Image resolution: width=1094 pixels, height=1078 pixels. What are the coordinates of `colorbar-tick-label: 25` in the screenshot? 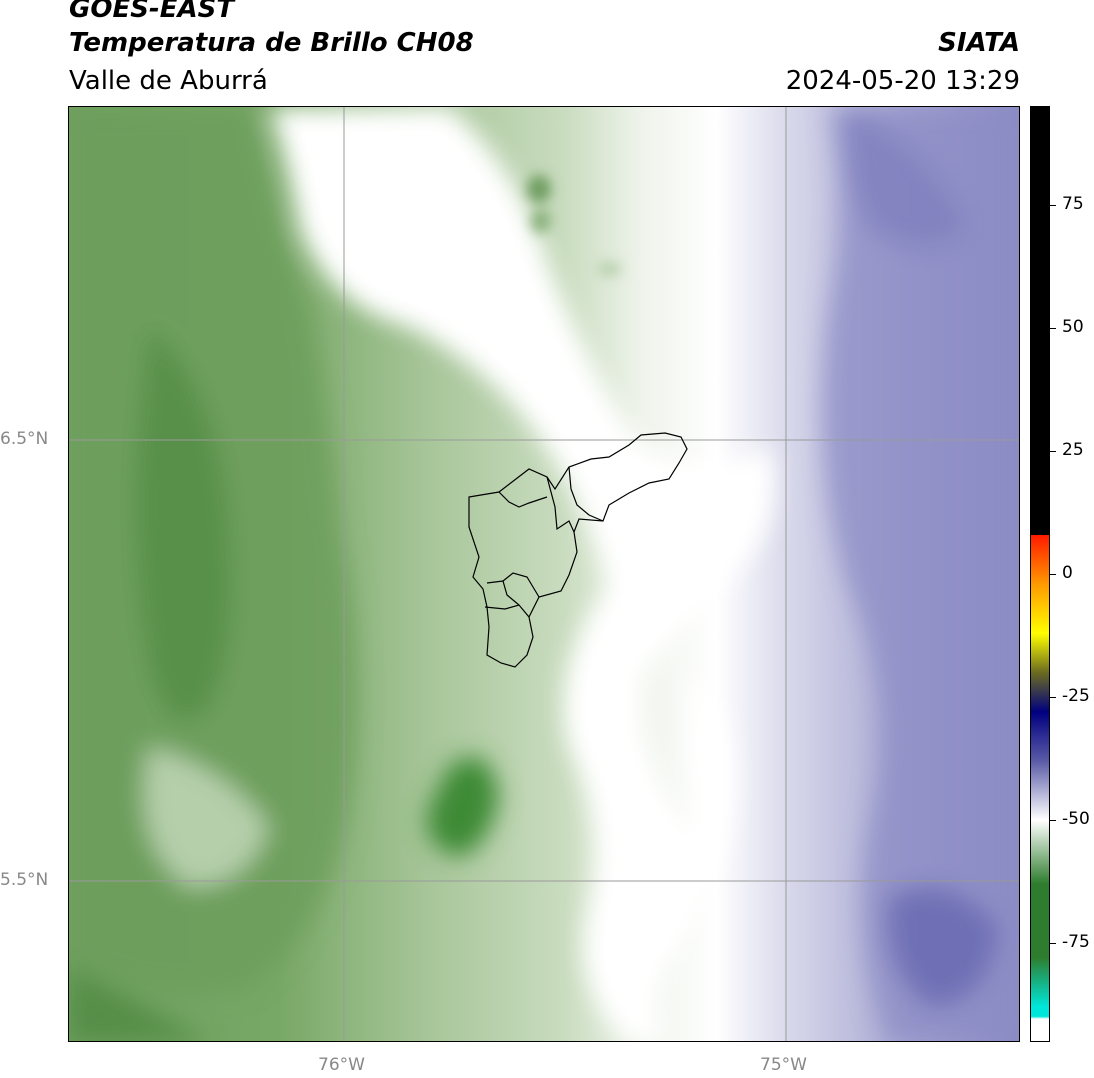 It's located at (1073, 450).